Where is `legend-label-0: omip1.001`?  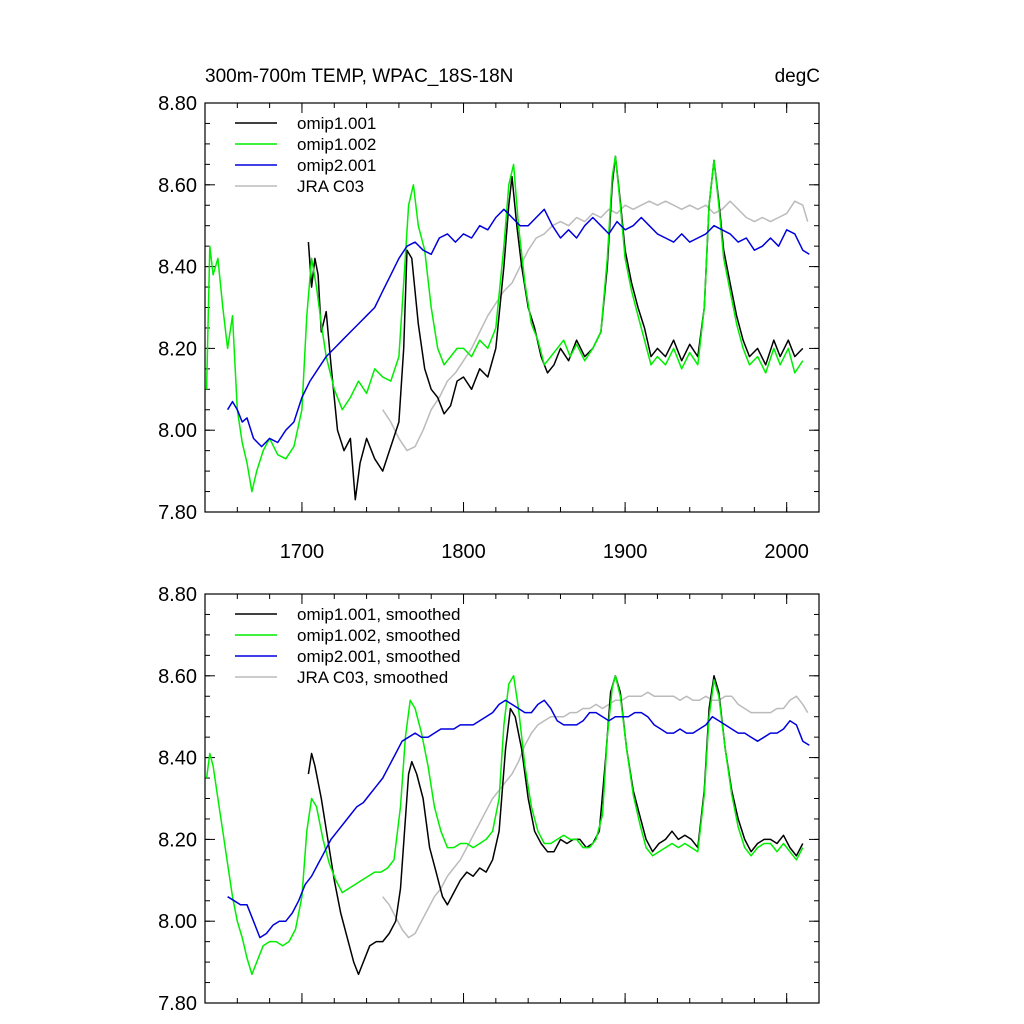
legend-label-0: omip1.001 is located at coordinates (336, 123).